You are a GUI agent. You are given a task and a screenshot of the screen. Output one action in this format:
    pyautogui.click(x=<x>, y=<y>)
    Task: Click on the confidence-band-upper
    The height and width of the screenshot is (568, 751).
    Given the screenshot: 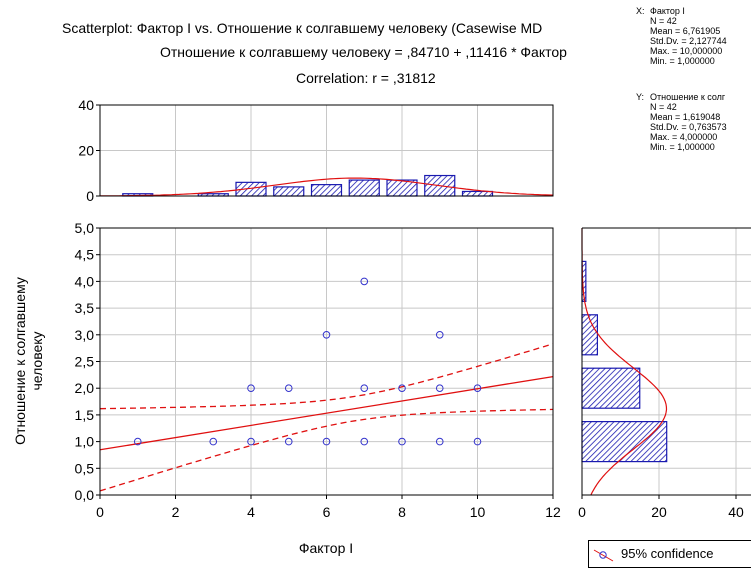 What is the action you would take?
    pyautogui.click(x=326, y=376)
    